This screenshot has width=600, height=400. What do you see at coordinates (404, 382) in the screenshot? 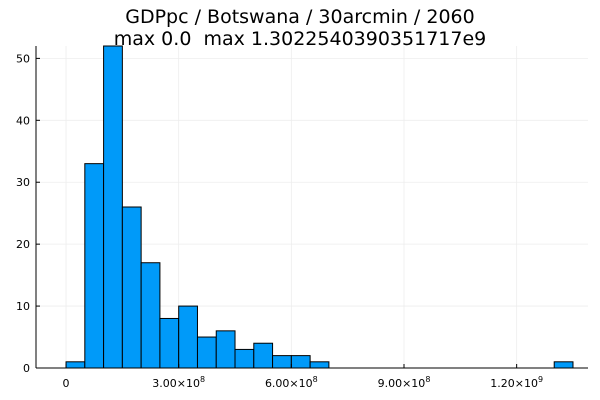
I see `x-tick-label: 9.00×10⁸` at bounding box center [404, 382].